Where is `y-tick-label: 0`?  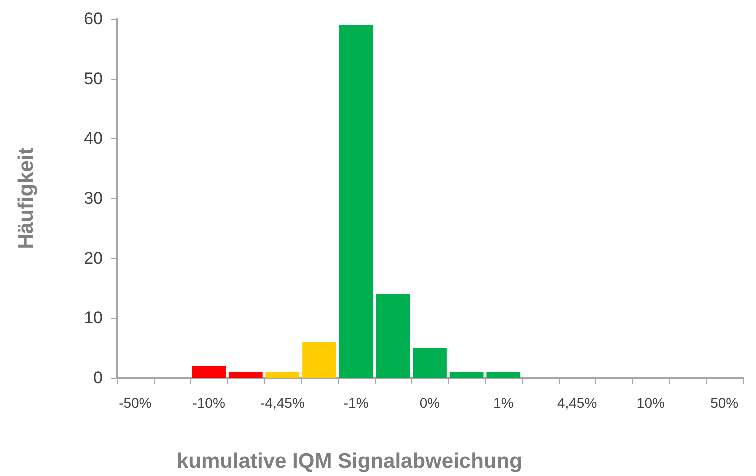 y-tick-label: 0 is located at coordinates (98, 378).